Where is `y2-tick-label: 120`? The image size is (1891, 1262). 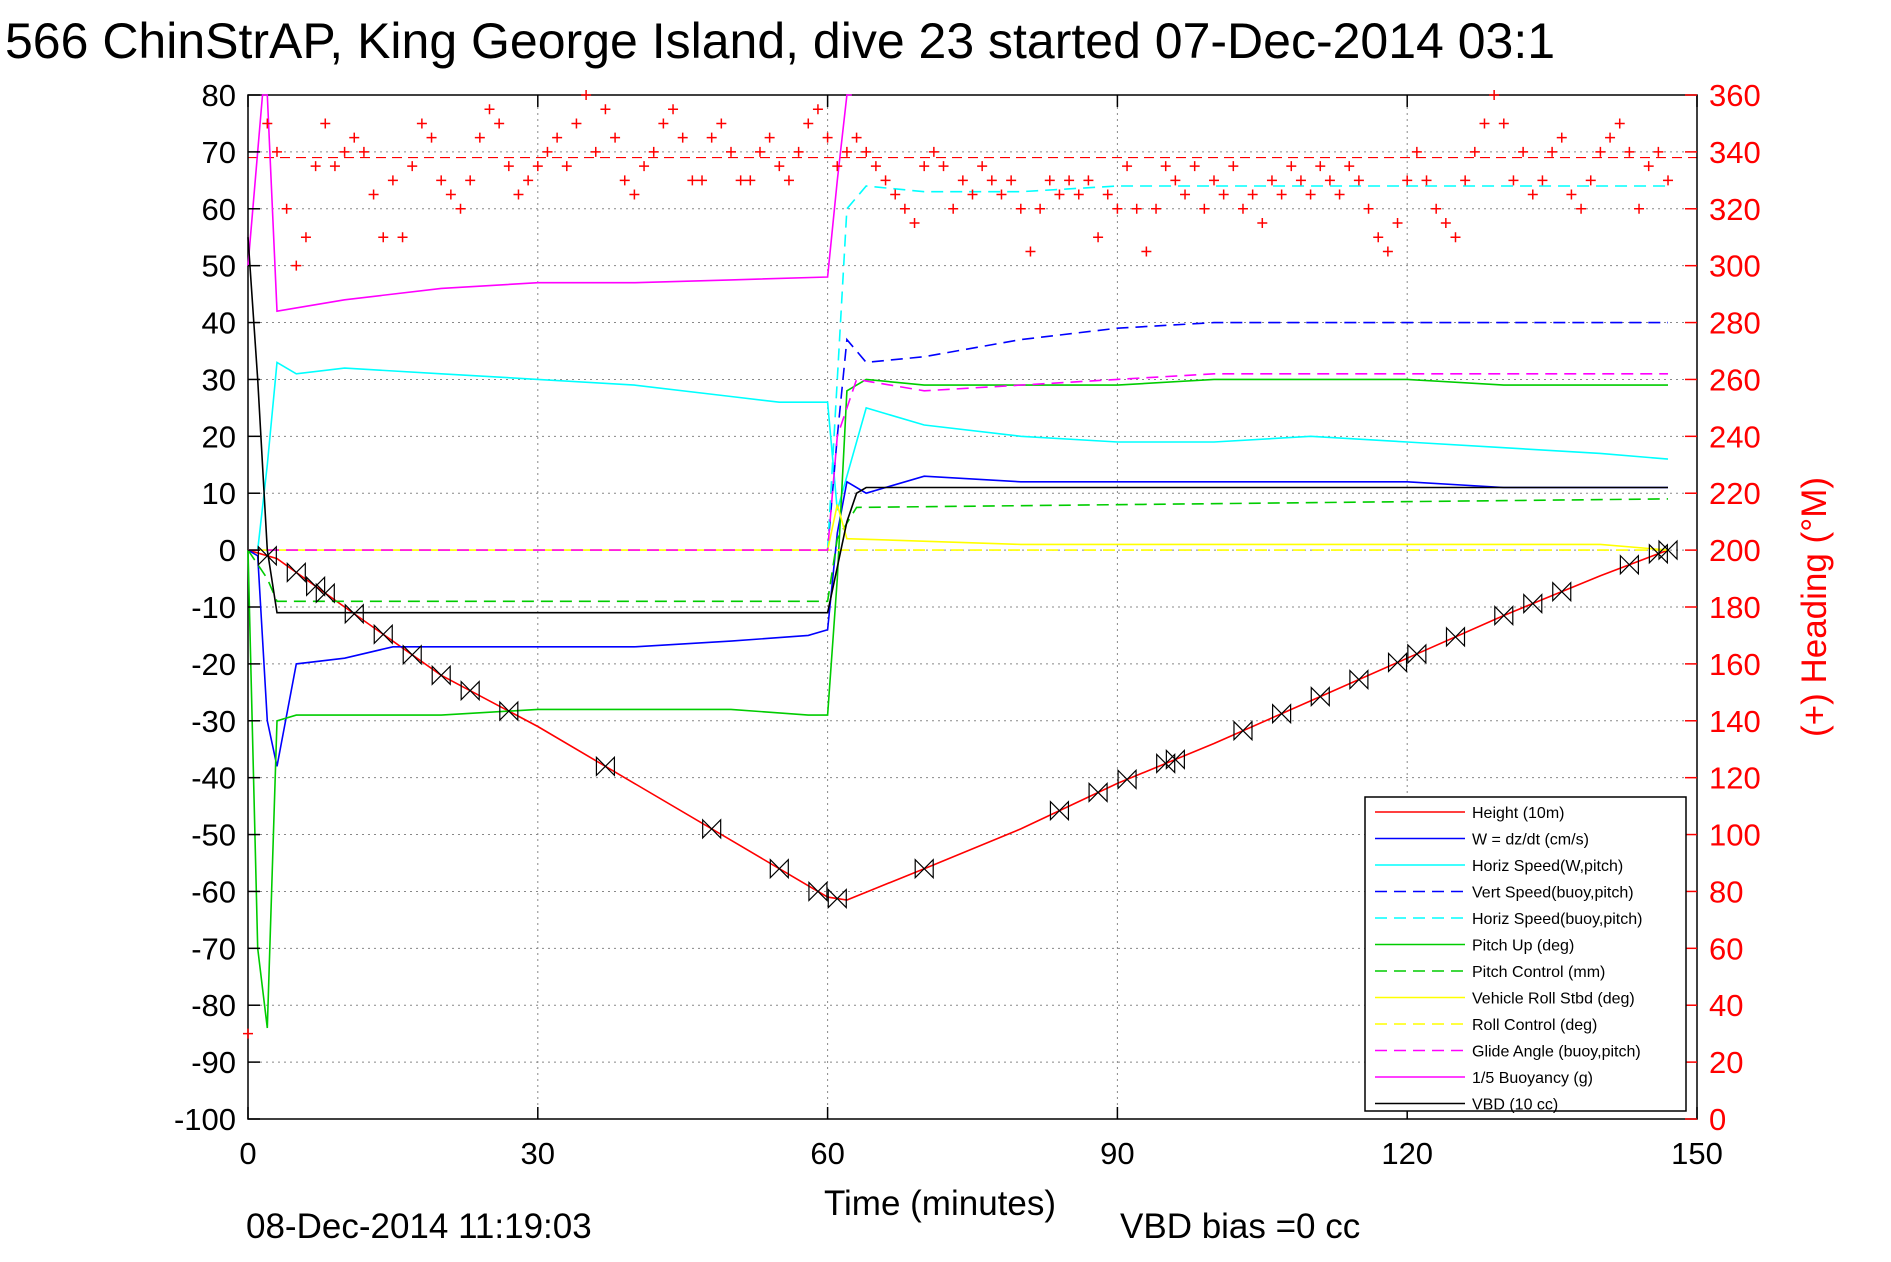 y2-tick-label: 120 is located at coordinates (1735, 778).